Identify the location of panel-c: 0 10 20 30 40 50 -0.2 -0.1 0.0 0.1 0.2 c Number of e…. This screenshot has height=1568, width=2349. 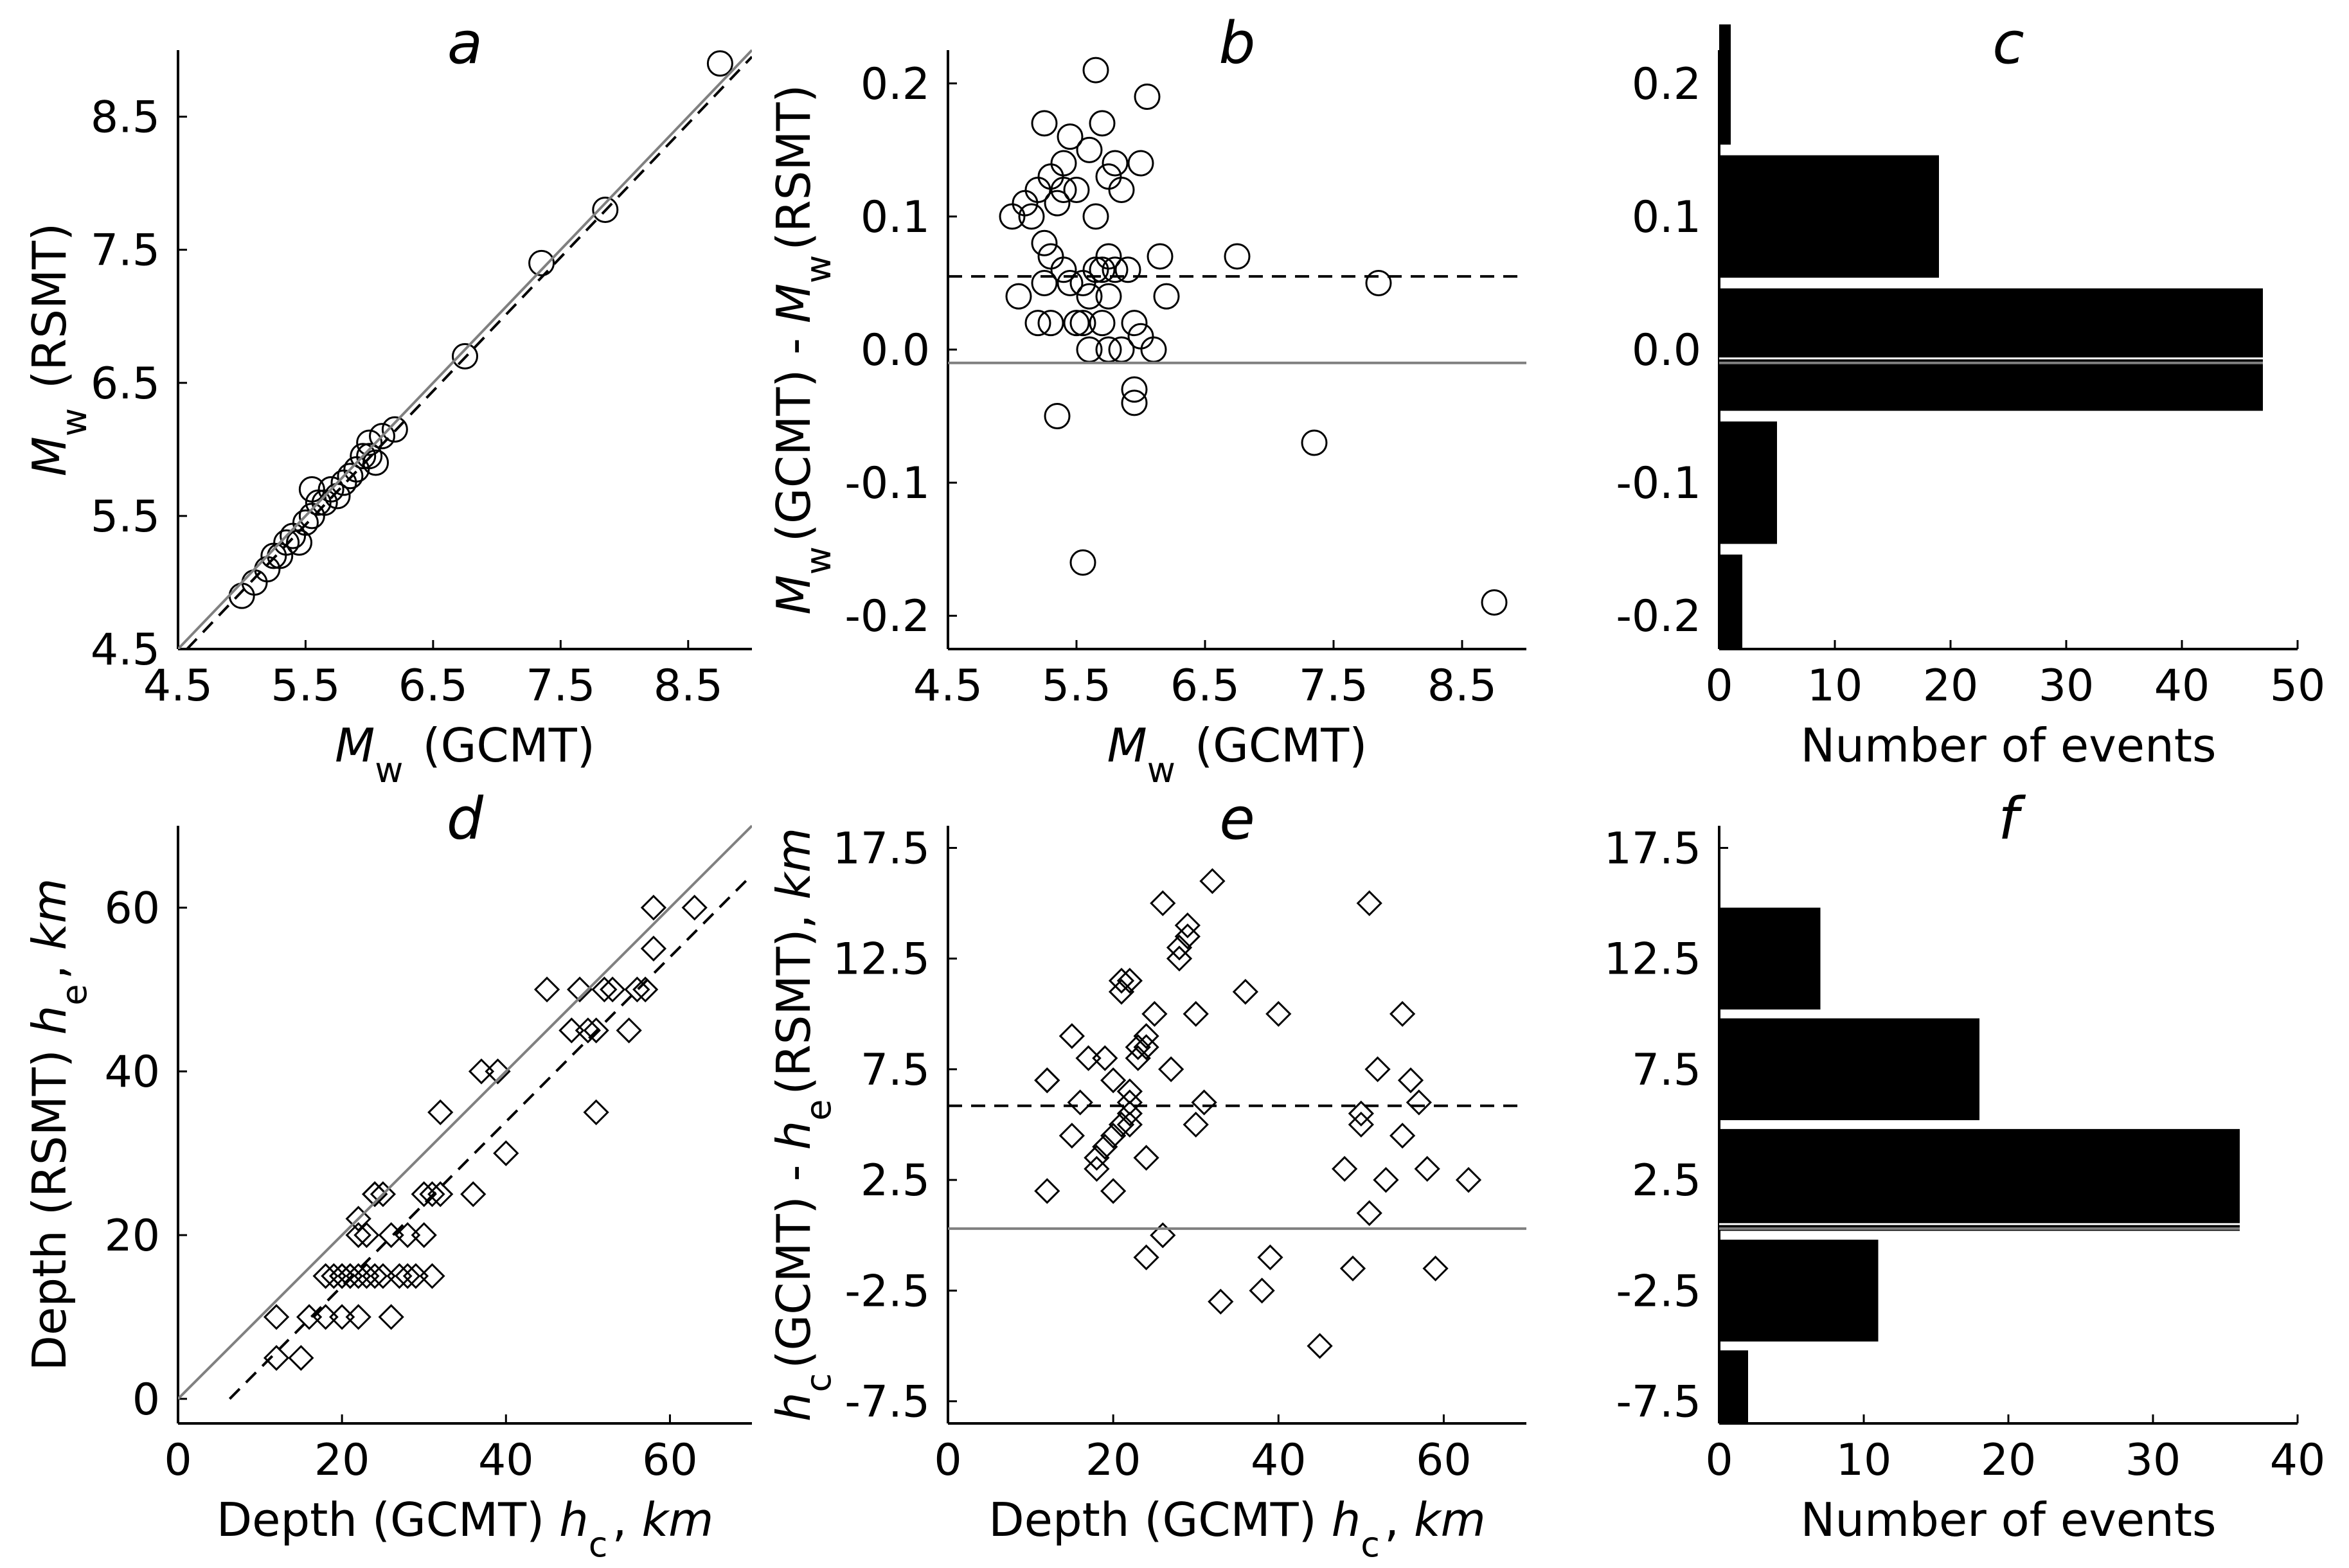
(1970, 391).